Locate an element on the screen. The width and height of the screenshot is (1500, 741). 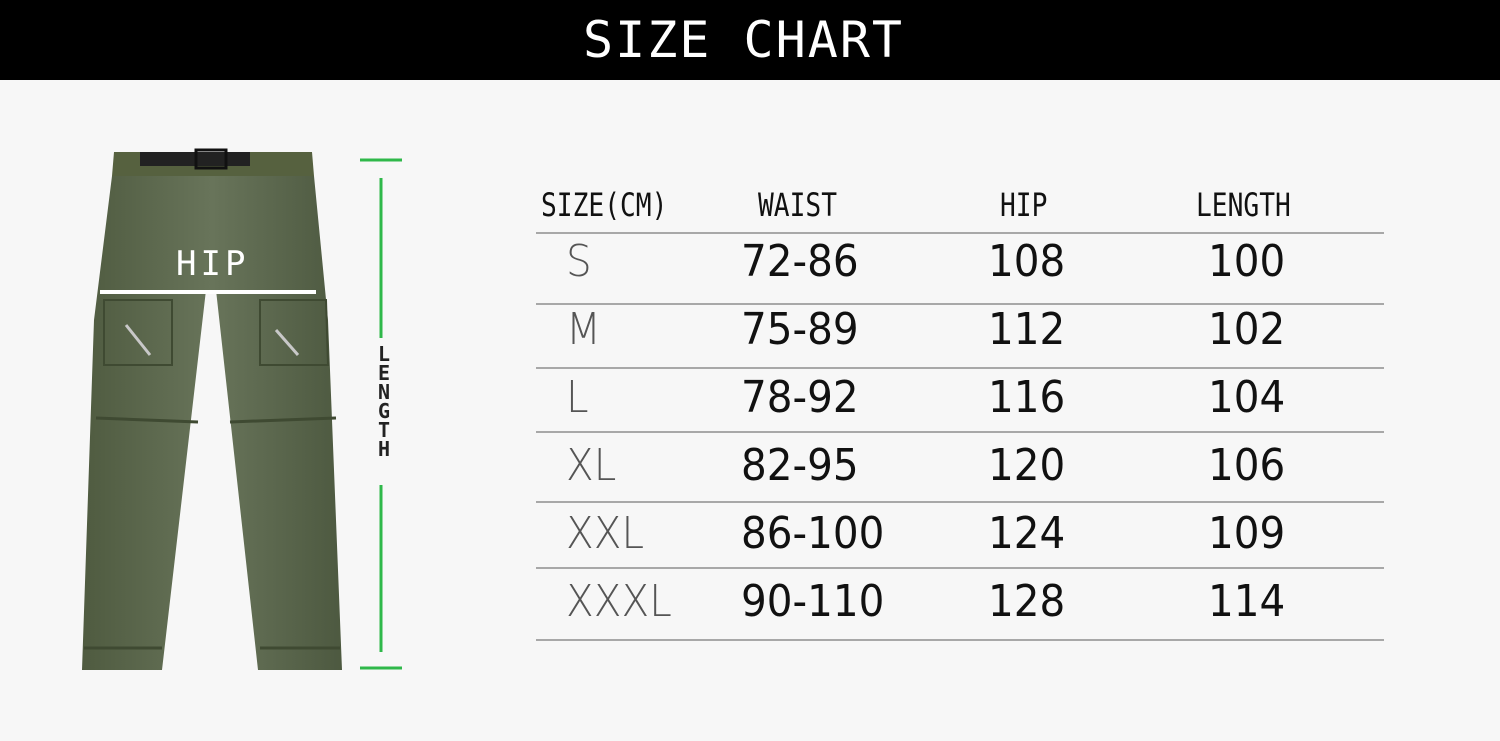
header-bar: SIZE CHART is located at coordinates (750, 40).